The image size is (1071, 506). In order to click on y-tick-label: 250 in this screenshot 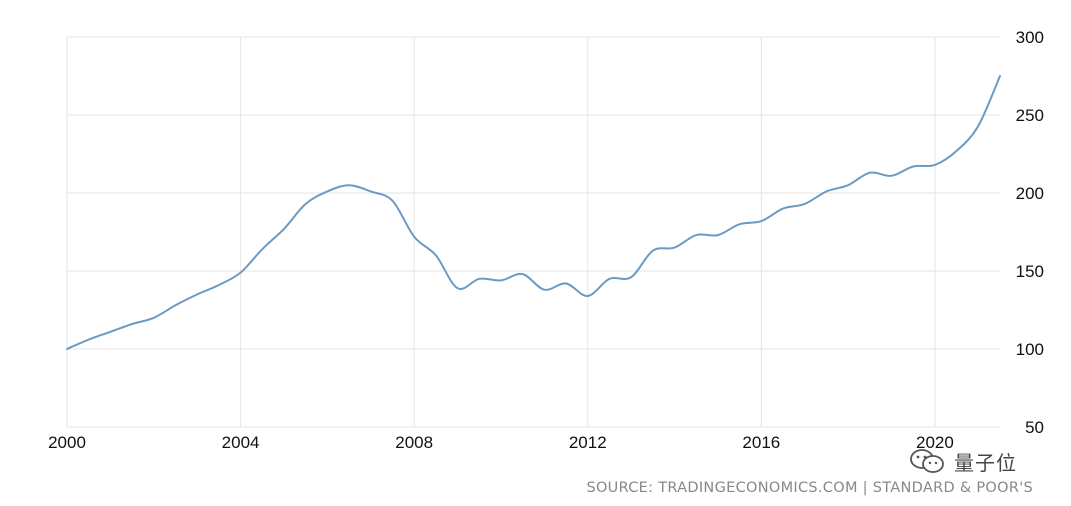, I will do `click(1030, 115)`.